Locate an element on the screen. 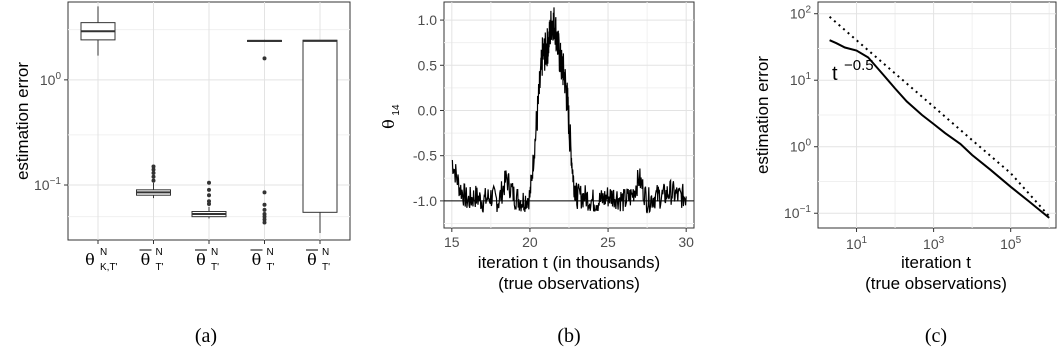  panel-b-trace-line is located at coordinates (569, 110).